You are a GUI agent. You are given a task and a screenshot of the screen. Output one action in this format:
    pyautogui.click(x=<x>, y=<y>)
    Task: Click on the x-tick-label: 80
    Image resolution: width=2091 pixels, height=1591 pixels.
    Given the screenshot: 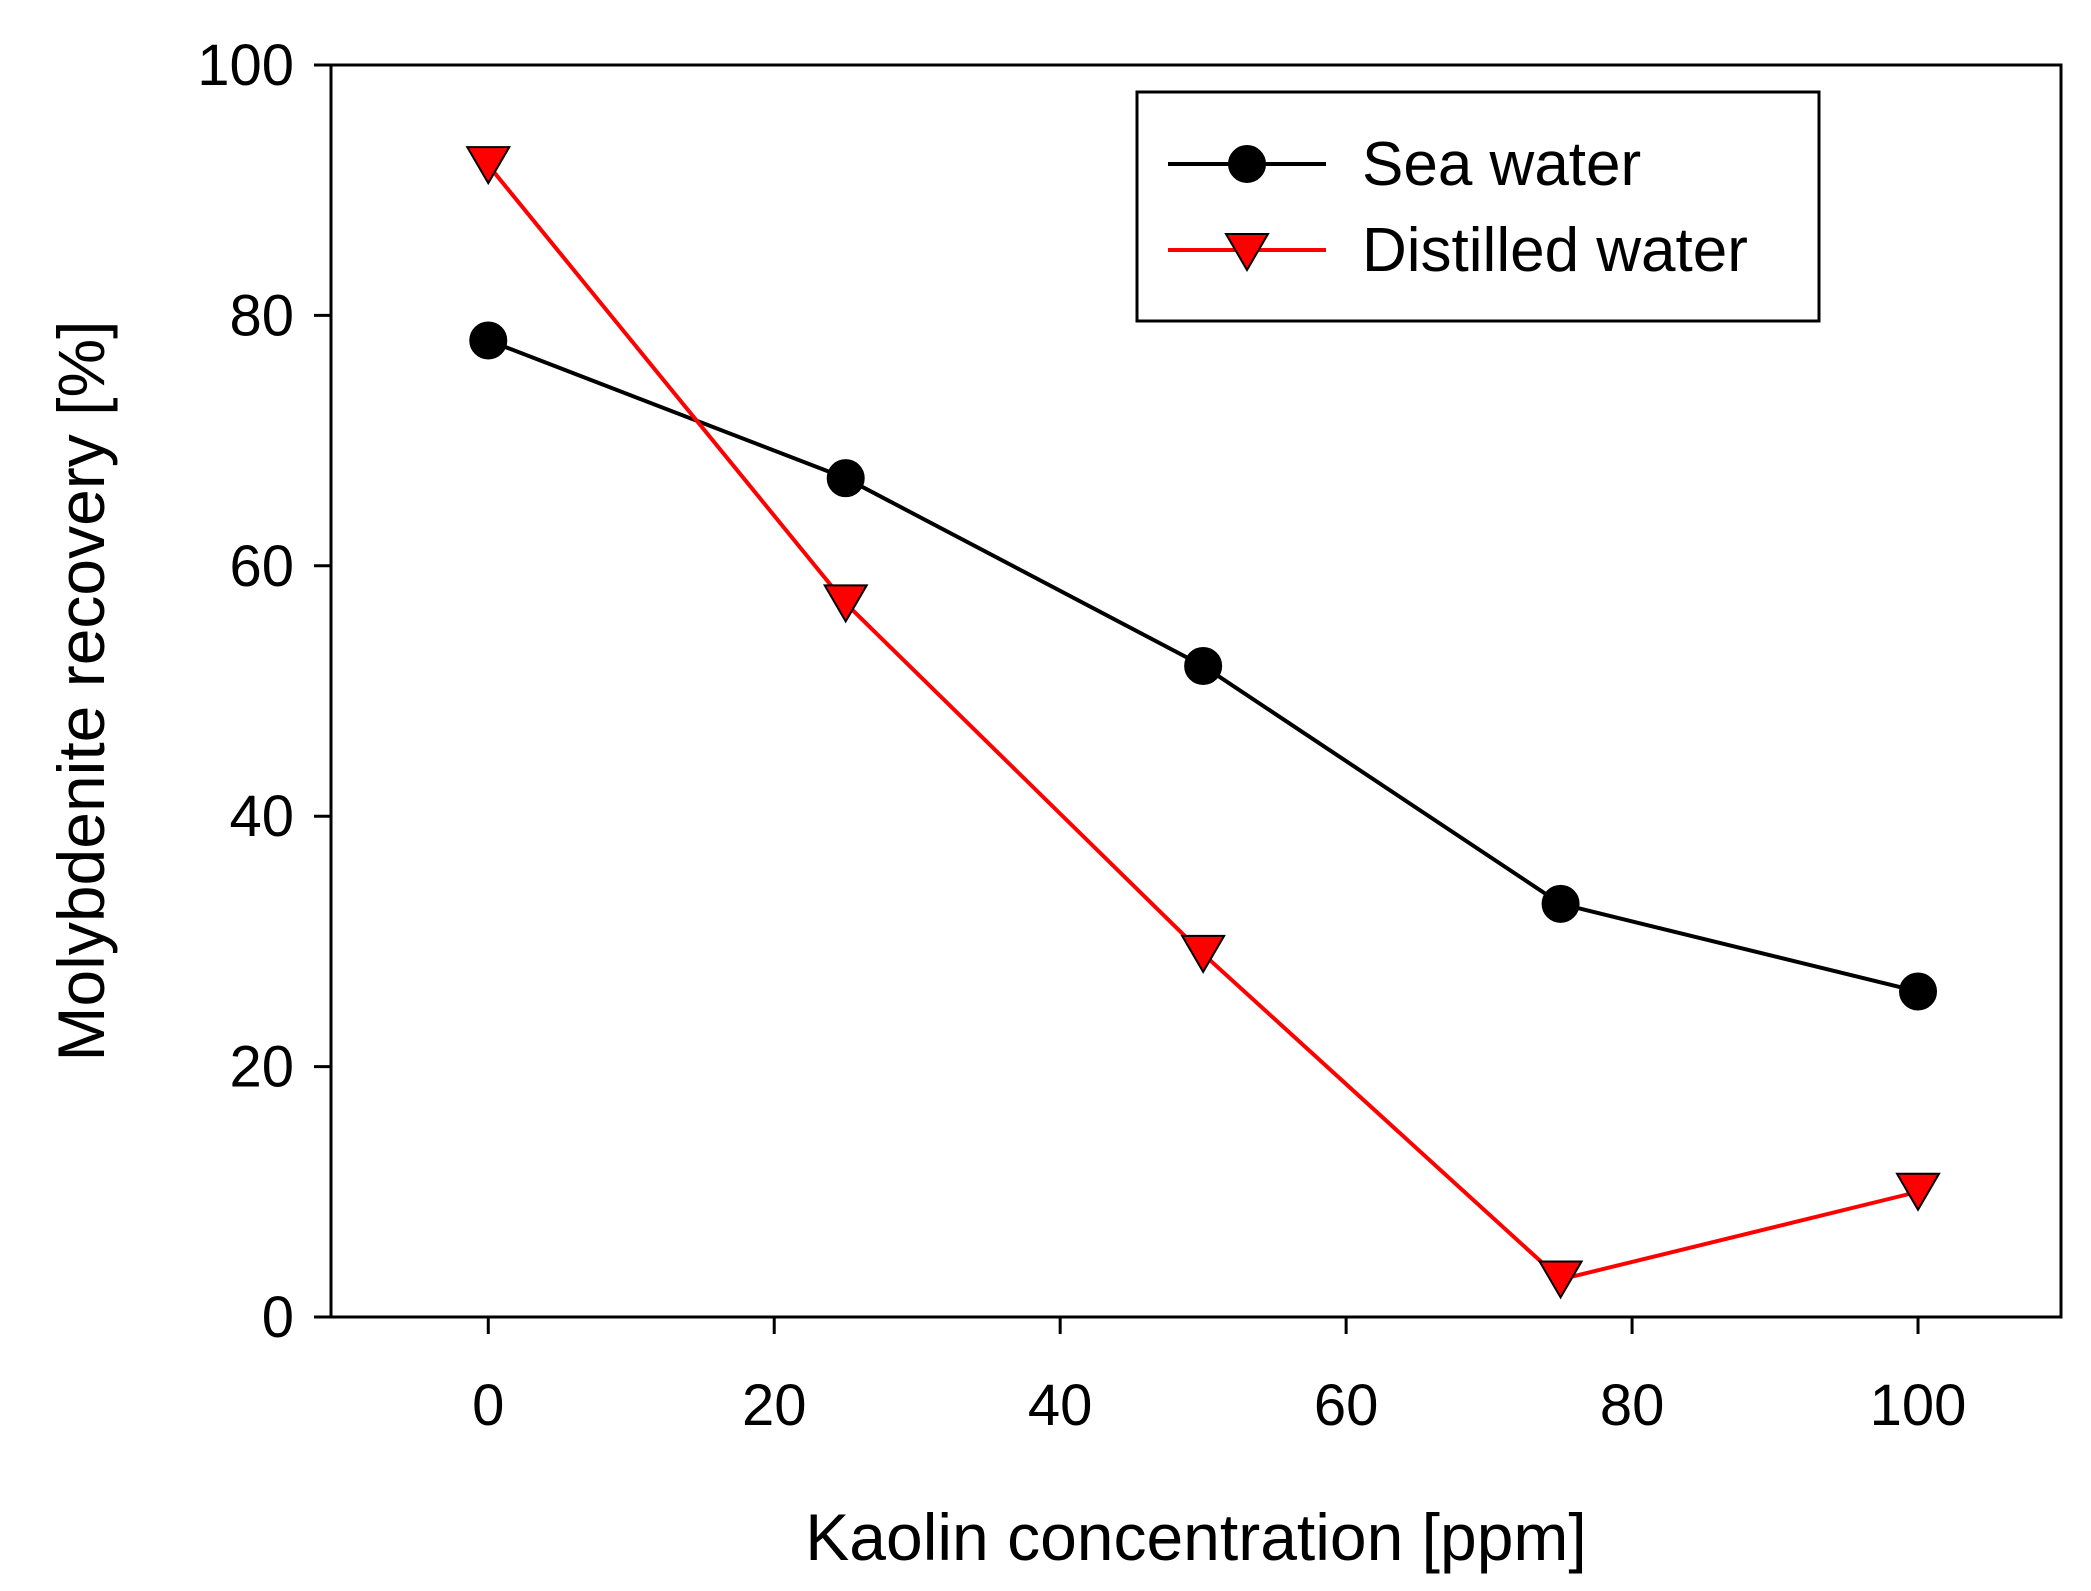 What is the action you would take?
    pyautogui.click(x=1632, y=1405)
    